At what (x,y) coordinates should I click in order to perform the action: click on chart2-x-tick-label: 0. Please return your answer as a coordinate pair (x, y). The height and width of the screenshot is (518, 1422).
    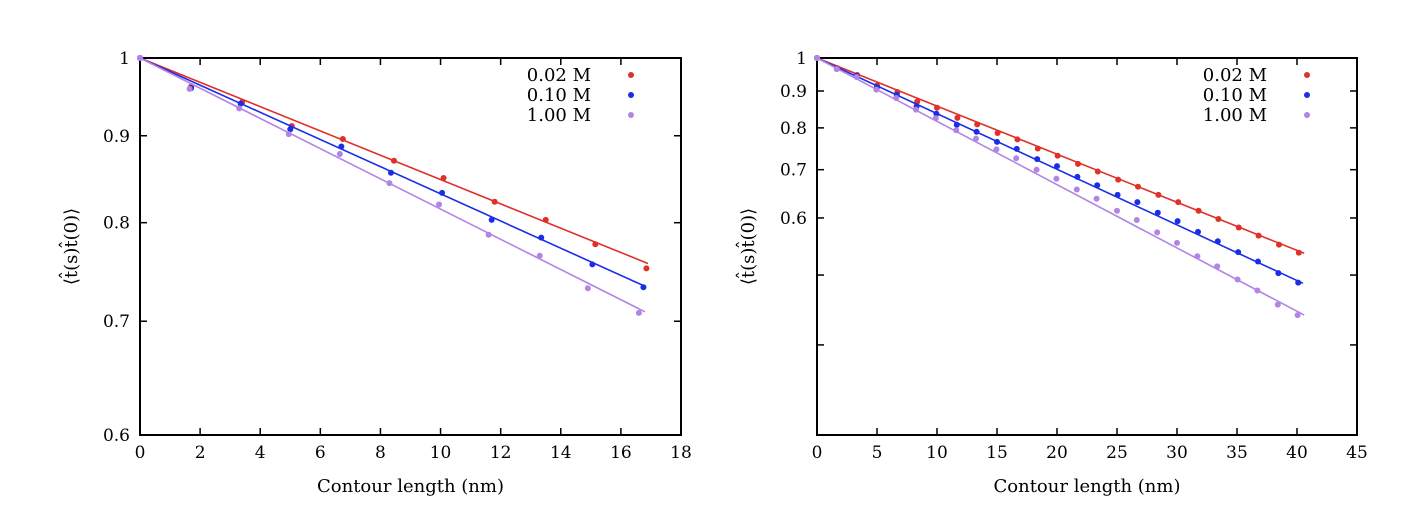
    Looking at the image, I should click on (817, 453).